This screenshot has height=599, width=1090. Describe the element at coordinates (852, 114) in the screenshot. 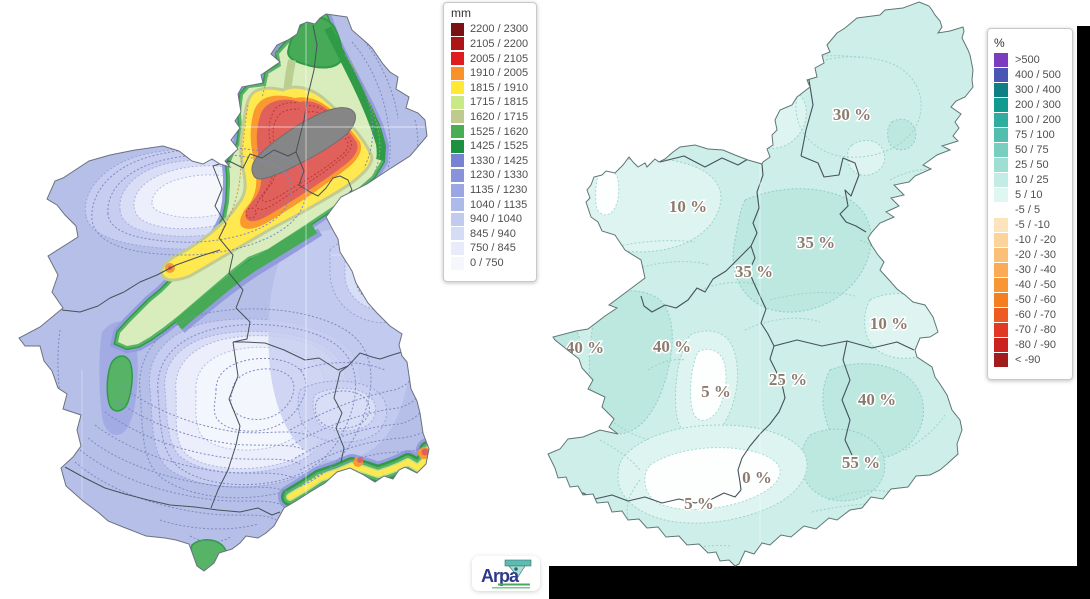

I see `svg-text: 30 %` at that location.